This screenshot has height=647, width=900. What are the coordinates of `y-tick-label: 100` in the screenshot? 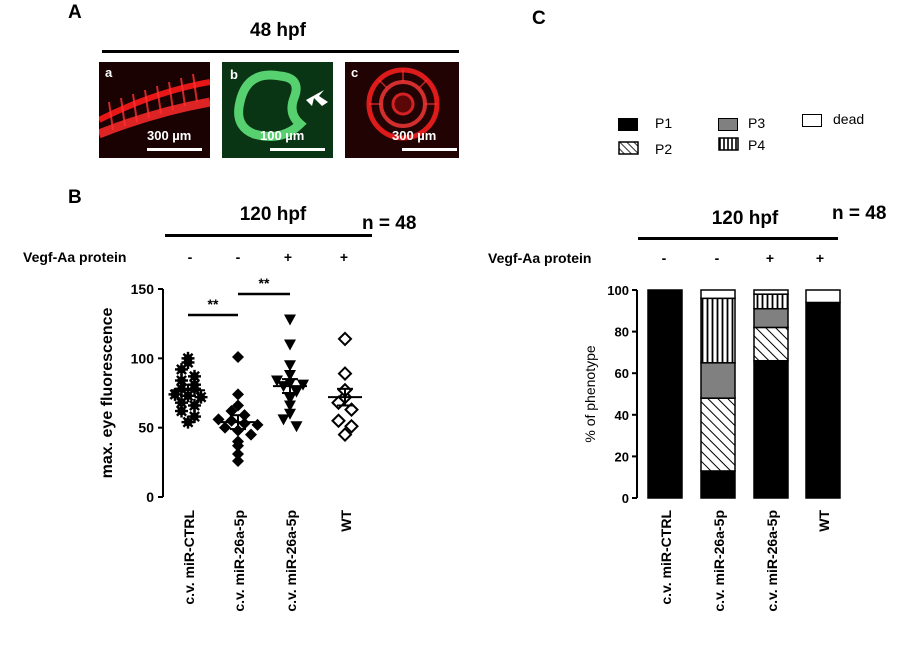 It's located at (618, 290).